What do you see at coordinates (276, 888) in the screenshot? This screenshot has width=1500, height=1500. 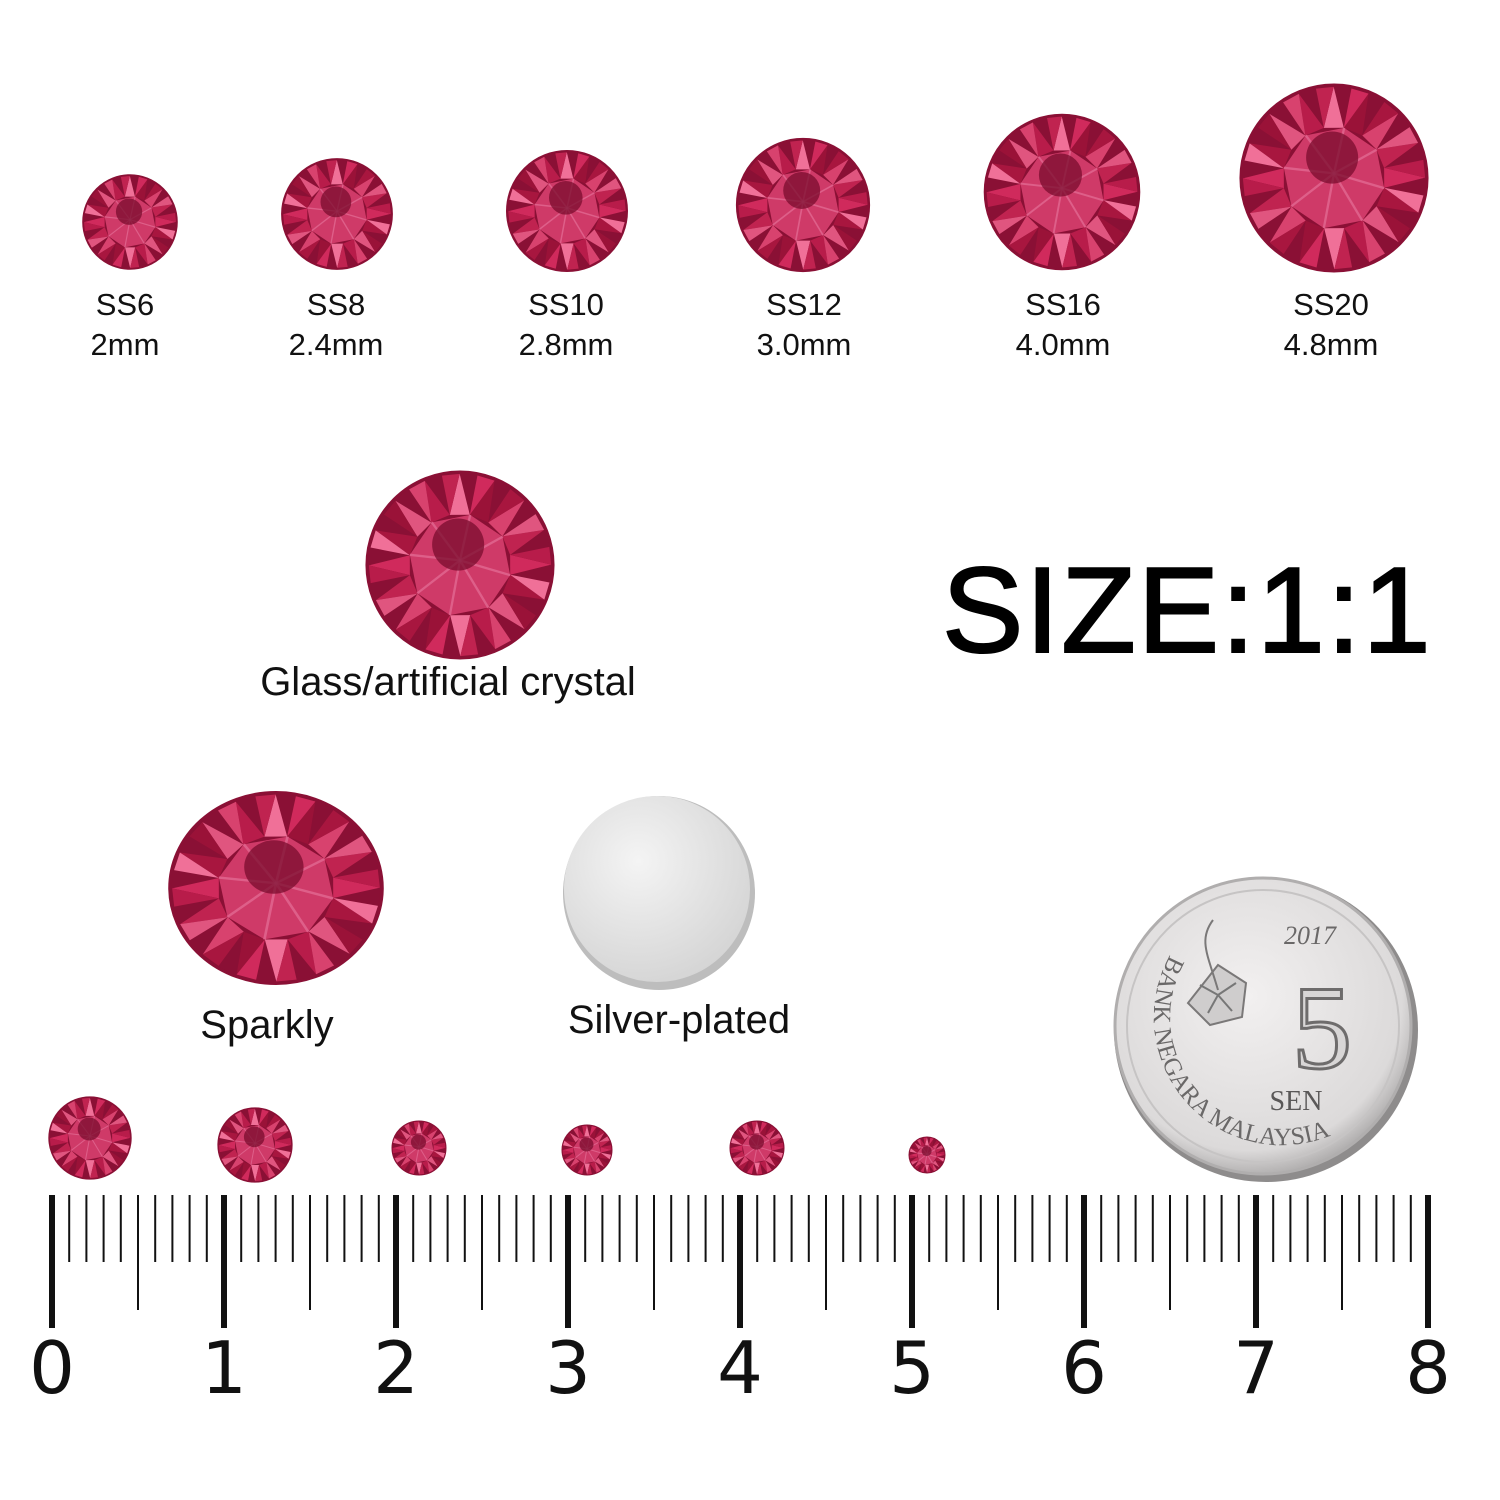 I see `gem-sparkly-angled` at bounding box center [276, 888].